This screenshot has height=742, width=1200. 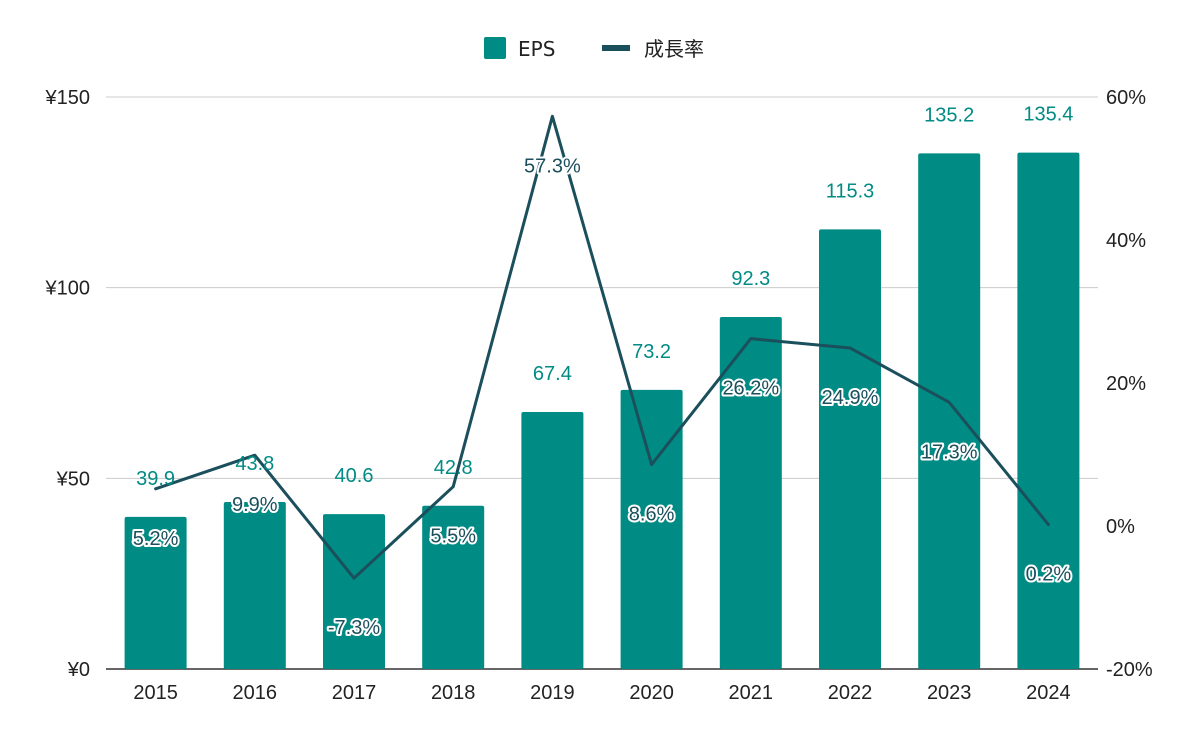 I want to click on right-axis-ticks: -20% 0% 20% 40% 60%, so click(x=1129, y=384).